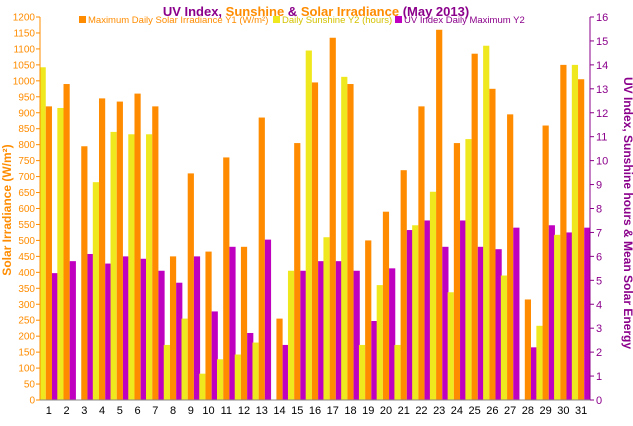  Describe the element at coordinates (26, 145) in the screenshot. I see `y-tick-label: 800` at that location.